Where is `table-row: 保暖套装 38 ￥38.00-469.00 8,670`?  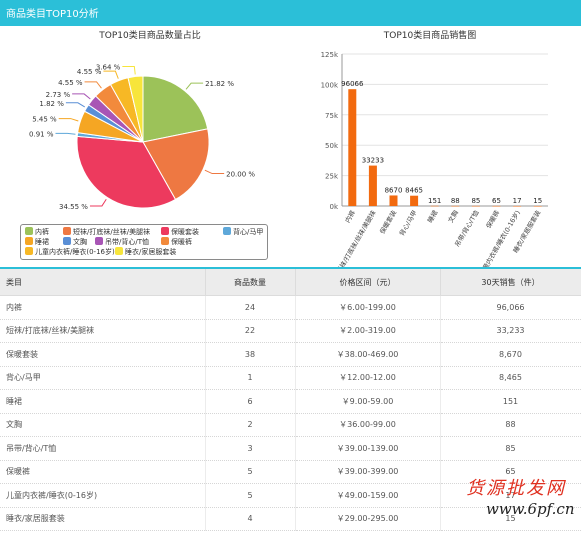 table-row: 保暖套装 38 ￥38.00-469.00 8,670 is located at coordinates (290, 354).